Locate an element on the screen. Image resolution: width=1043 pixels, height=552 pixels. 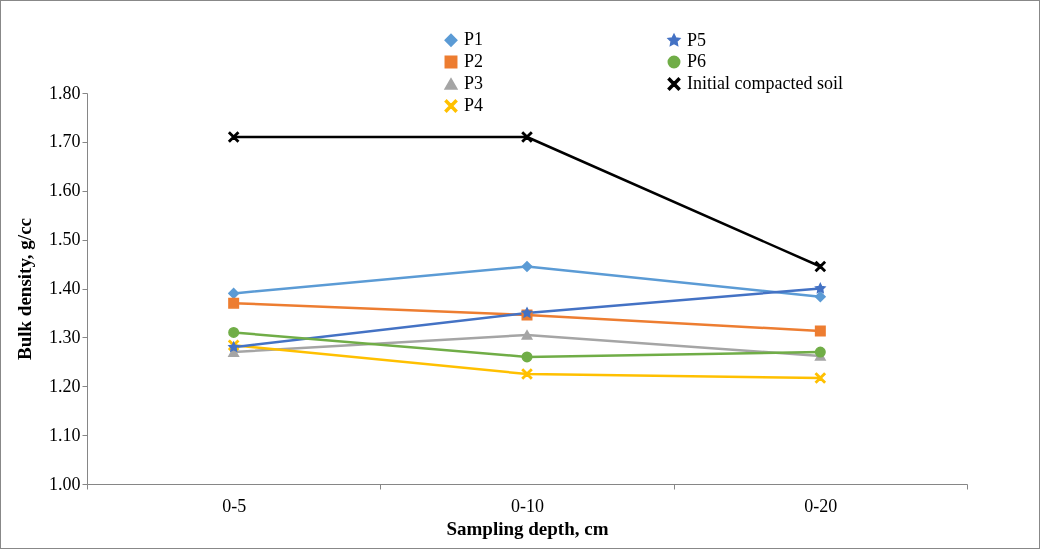
x-tick-label: 0-5 is located at coordinates (234, 505).